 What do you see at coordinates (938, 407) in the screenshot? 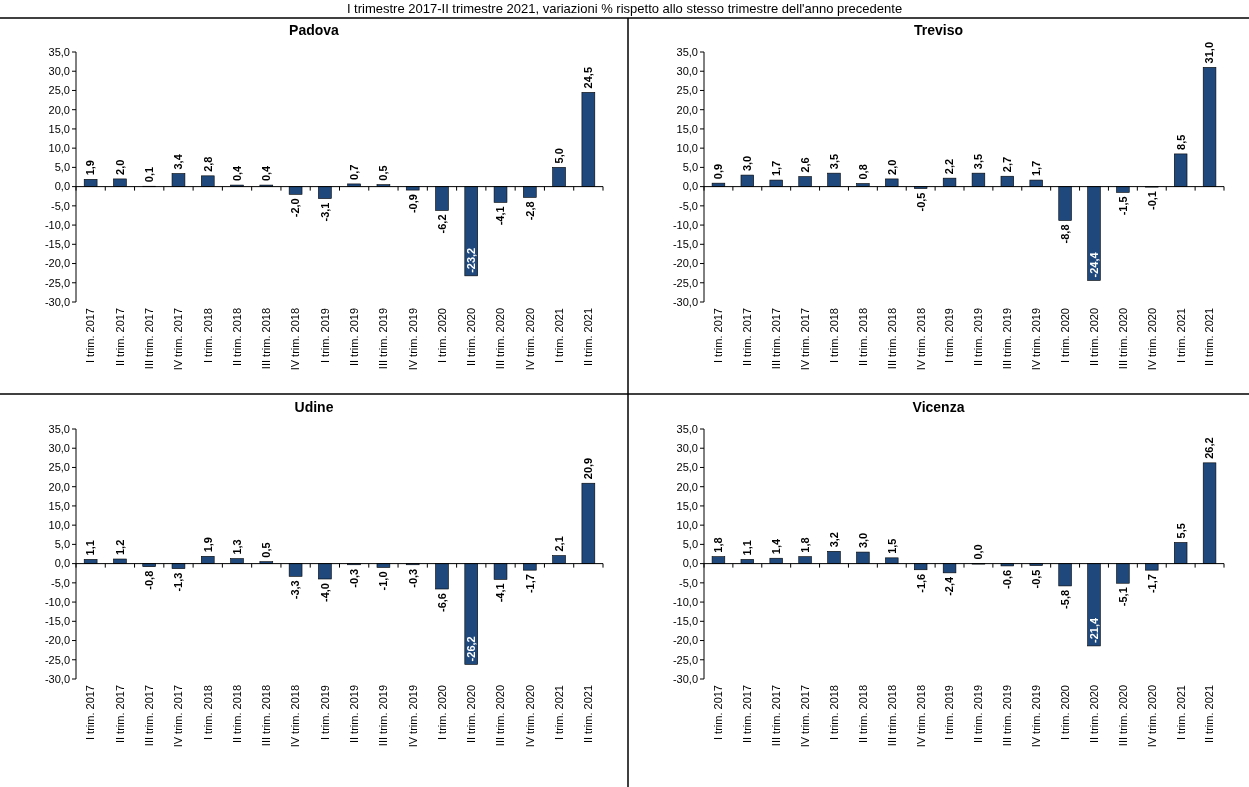
I see `chart-title: Vicenza` at bounding box center [938, 407].